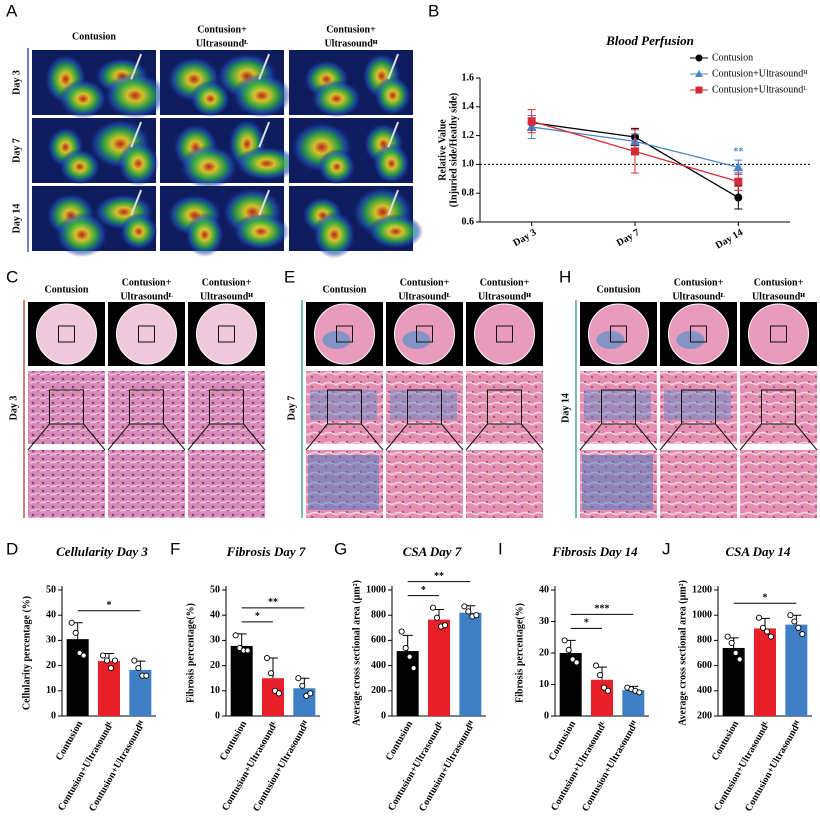  I want to click on chart-title: Cellularity Day 3, so click(102, 551).